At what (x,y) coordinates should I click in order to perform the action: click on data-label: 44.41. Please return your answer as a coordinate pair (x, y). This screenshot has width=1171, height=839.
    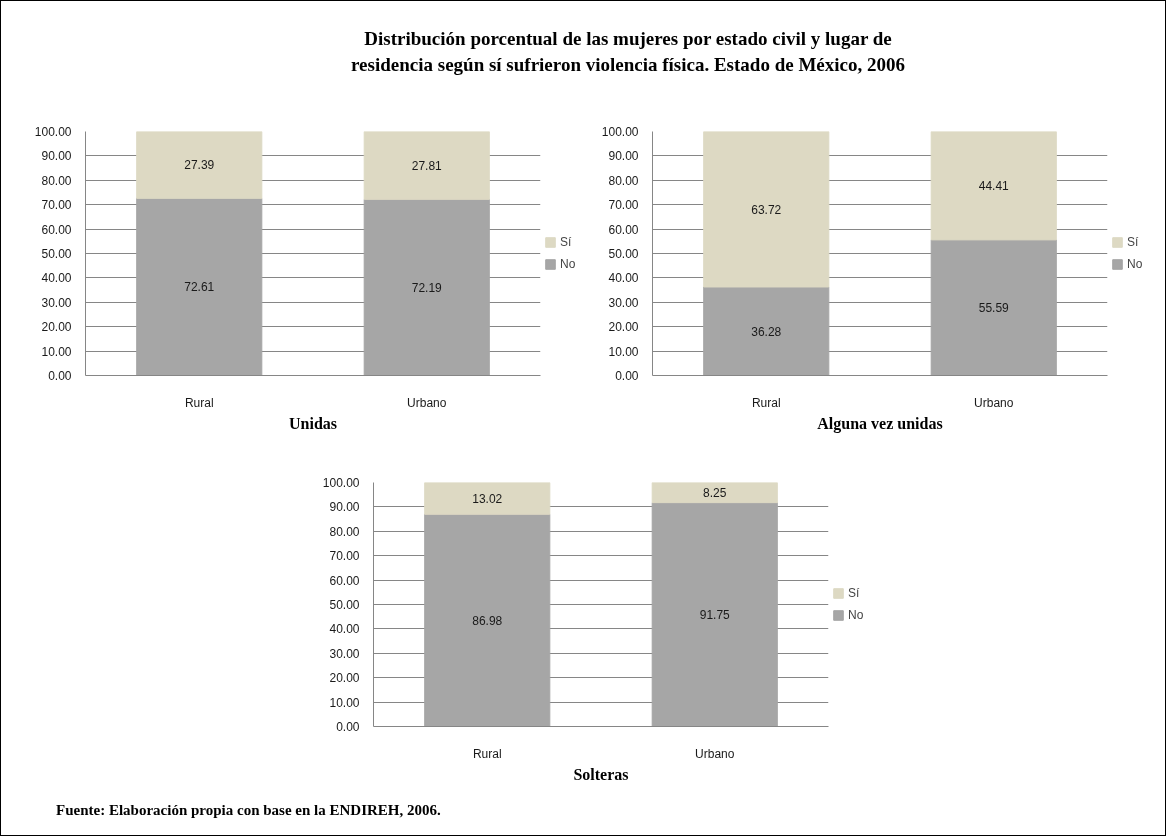
    Looking at the image, I should click on (994, 186).